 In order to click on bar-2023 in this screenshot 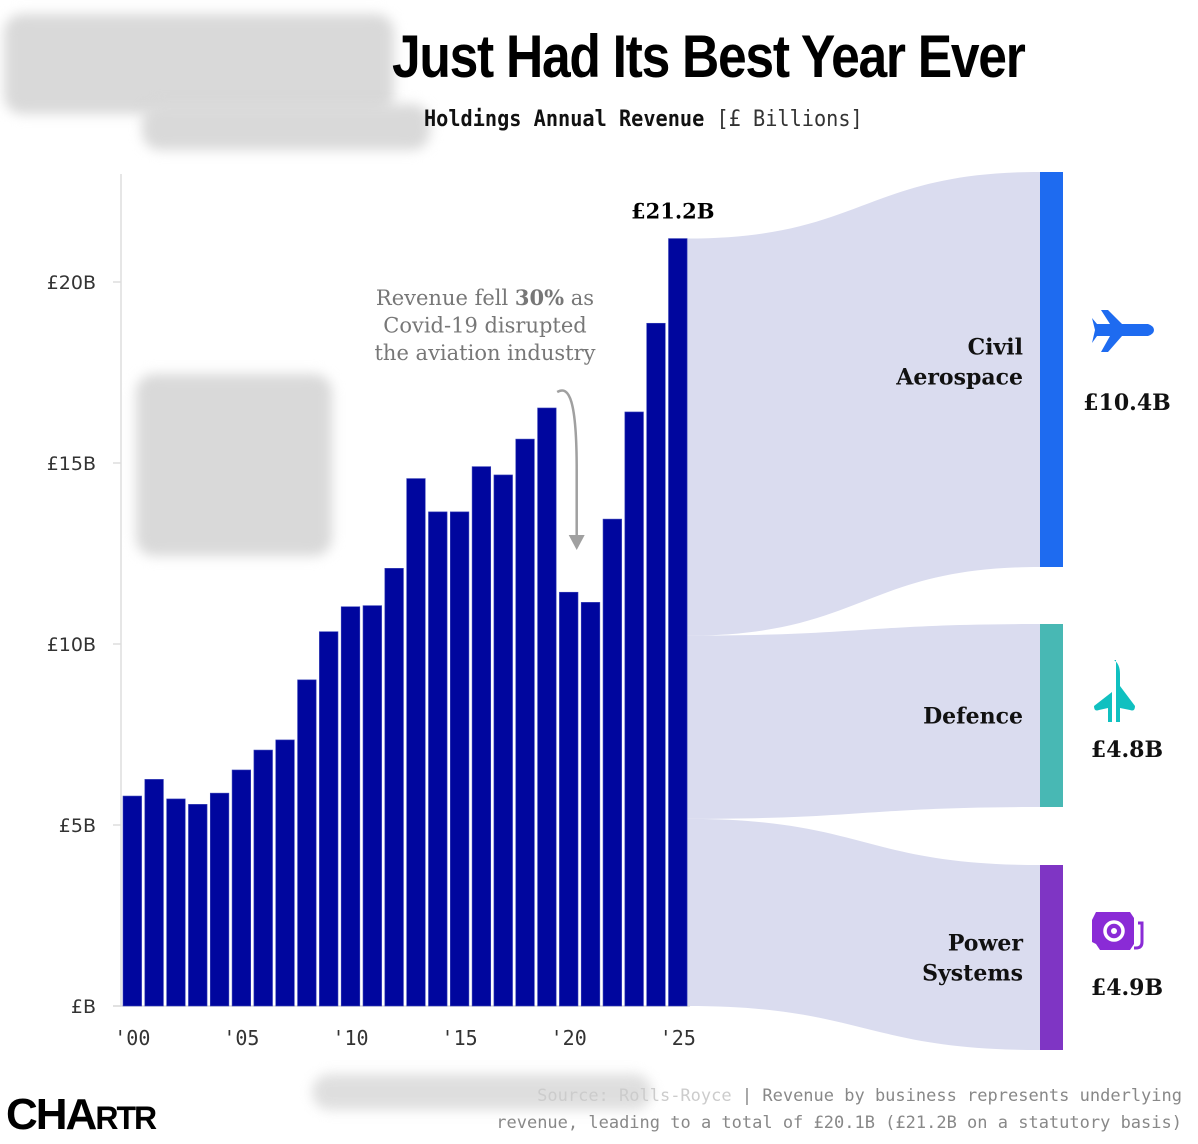, I will do `click(634, 709)`.